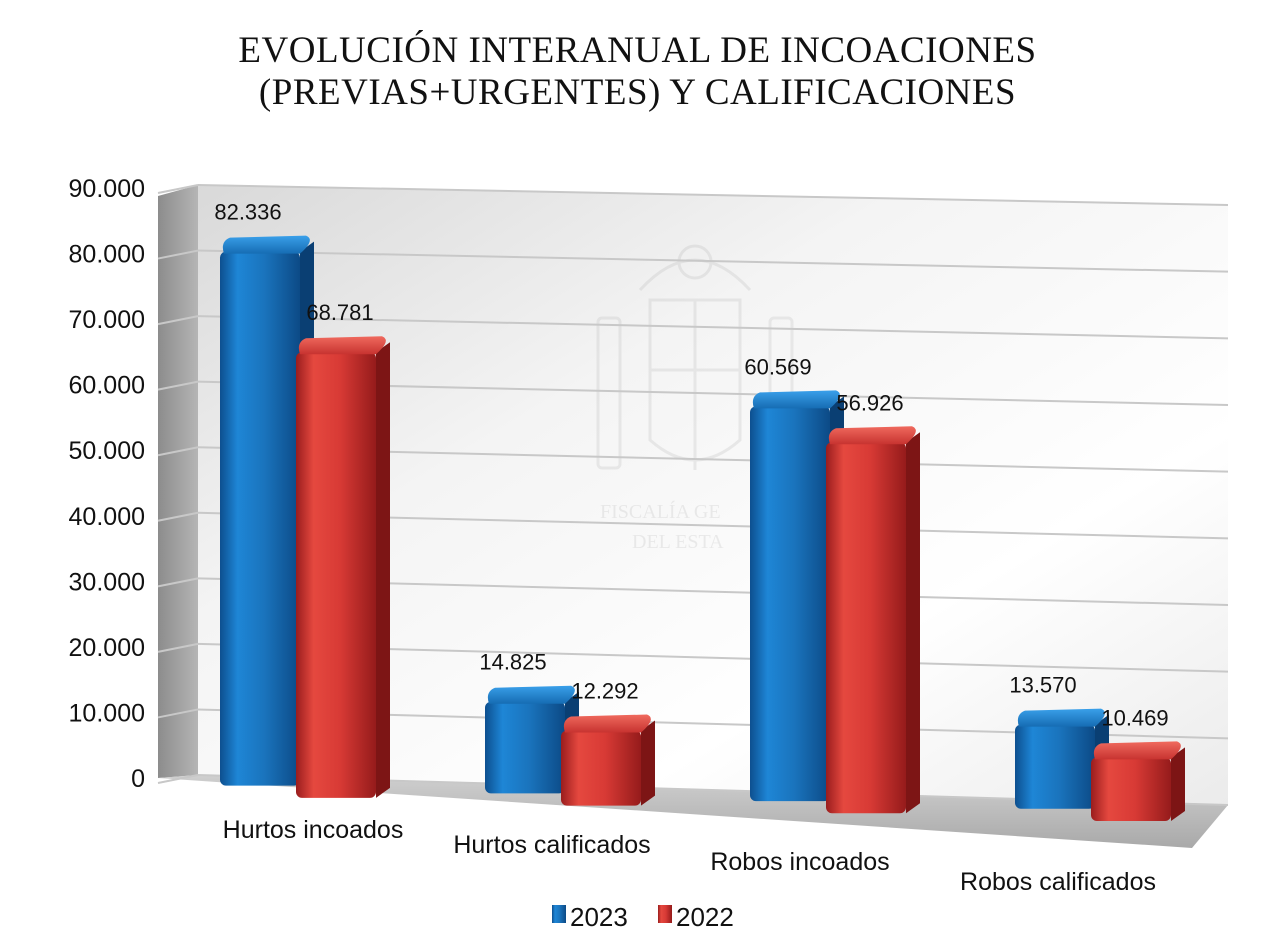  What do you see at coordinates (559, 914) in the screenshot?
I see `legend-swatch-2023` at bounding box center [559, 914].